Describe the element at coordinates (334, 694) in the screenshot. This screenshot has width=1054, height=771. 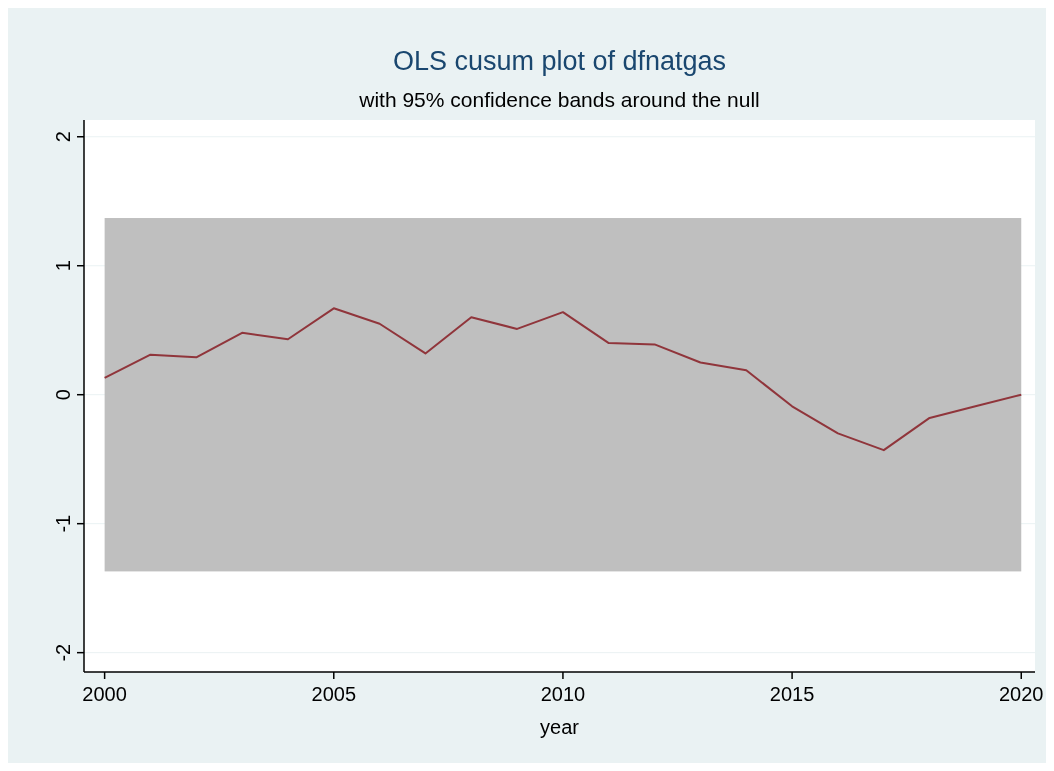
I see `x-tick-label: 2005` at that location.